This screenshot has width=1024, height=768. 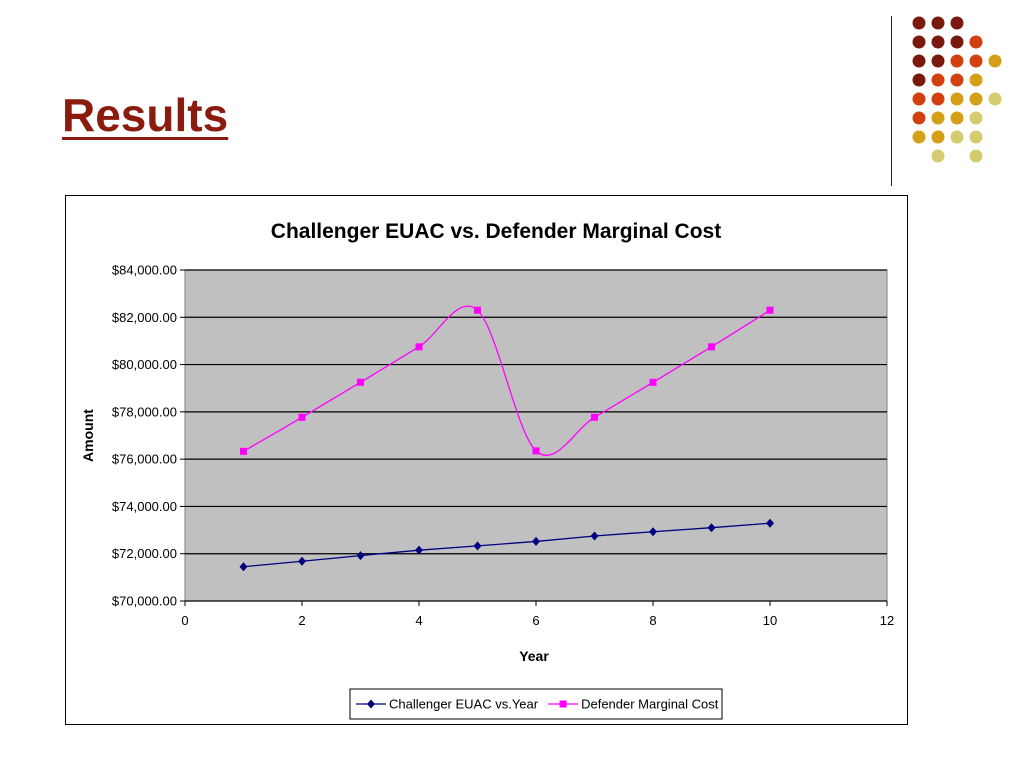 What do you see at coordinates (144, 411) in the screenshot?
I see `y-tick-label: $78,000.00` at bounding box center [144, 411].